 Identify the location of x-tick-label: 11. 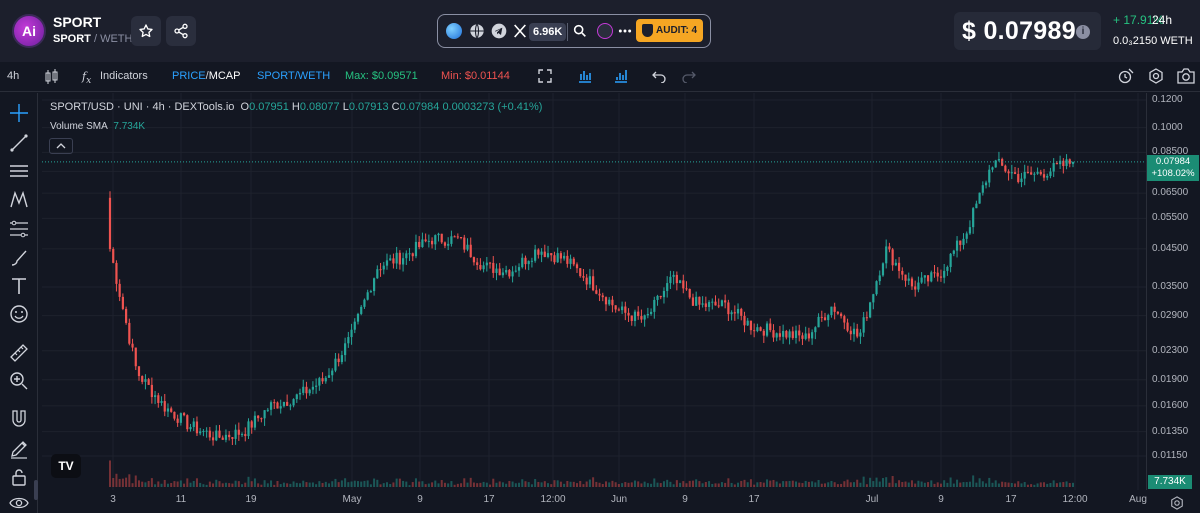
(181, 499).